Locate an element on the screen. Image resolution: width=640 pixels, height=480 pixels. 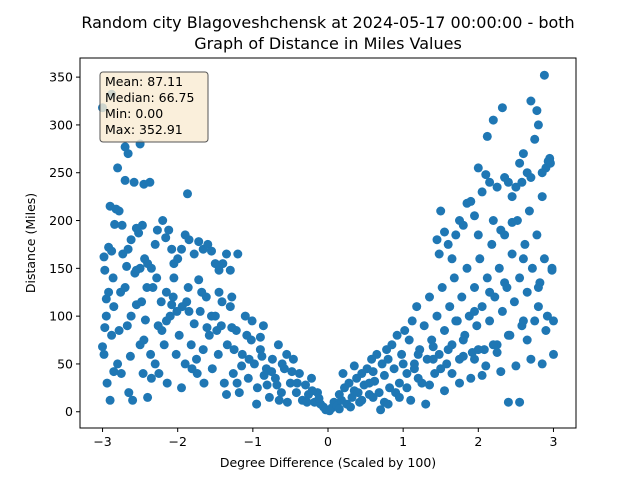
x-tick-label: 3 is located at coordinates (553, 441).